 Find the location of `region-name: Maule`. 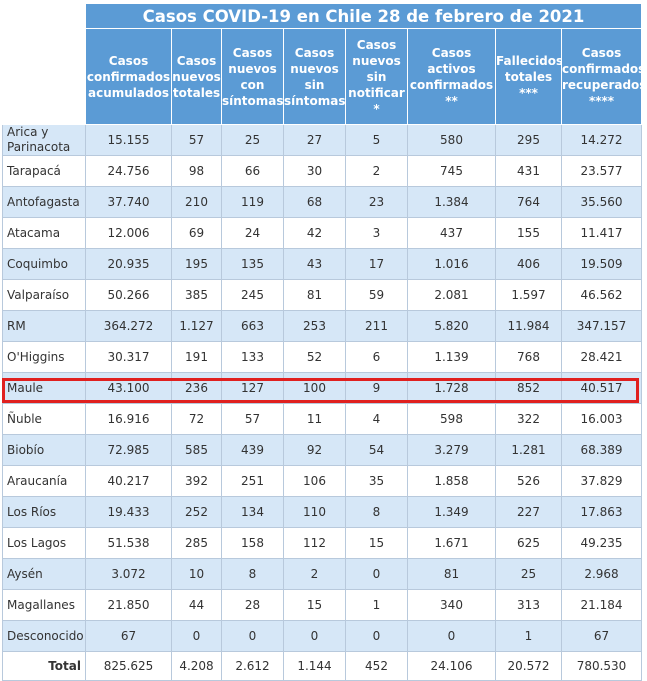

region-name: Maule is located at coordinates (44, 388).